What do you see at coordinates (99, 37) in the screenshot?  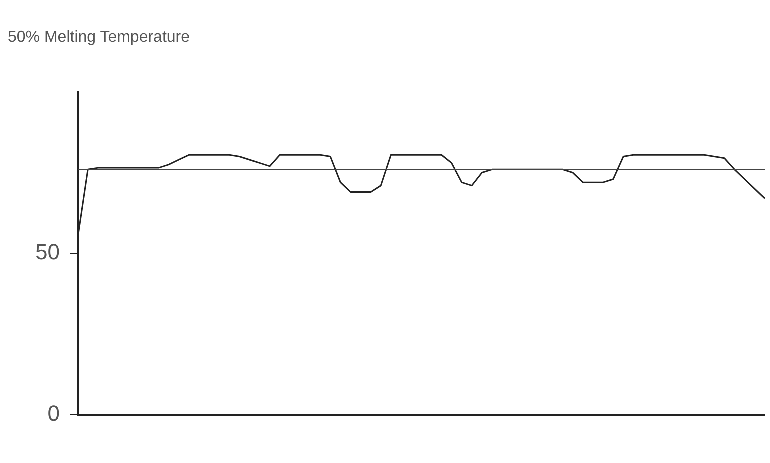 I see `chart-title: 50% Melting Temperature` at bounding box center [99, 37].